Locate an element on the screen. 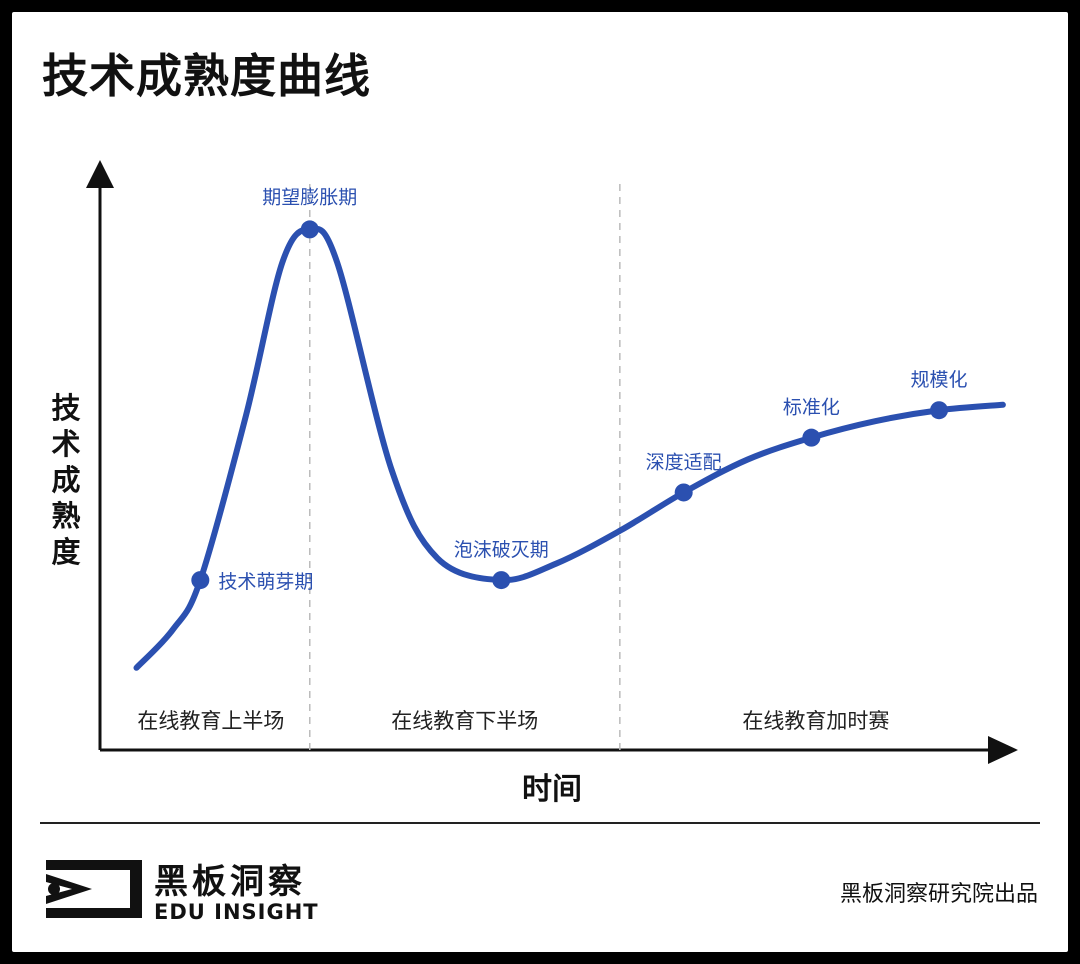 This screenshot has width=1080, height=964. phase-label: 在线教育加时赛 is located at coordinates (815, 721).